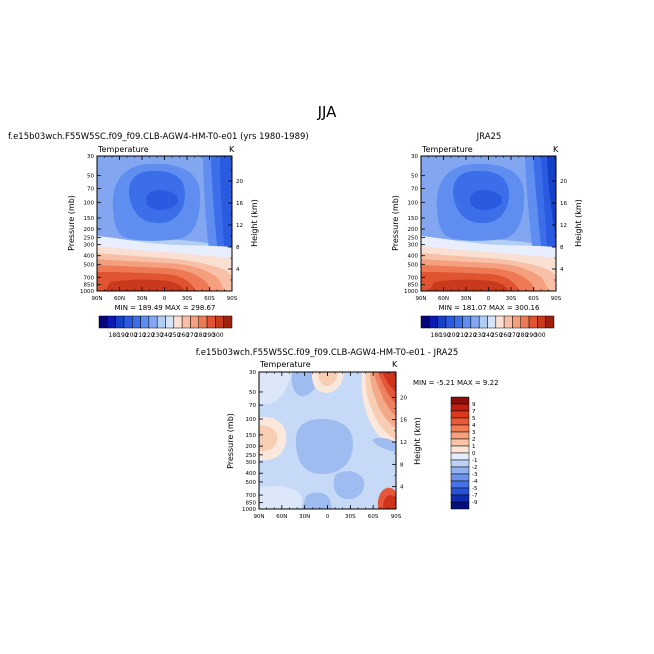 Image resolution: width=654 pixels, height=654 pixels. Describe the element at coordinates (89, 230) in the screenshot. I see `panel-0-ytick-label: 200` at that location.